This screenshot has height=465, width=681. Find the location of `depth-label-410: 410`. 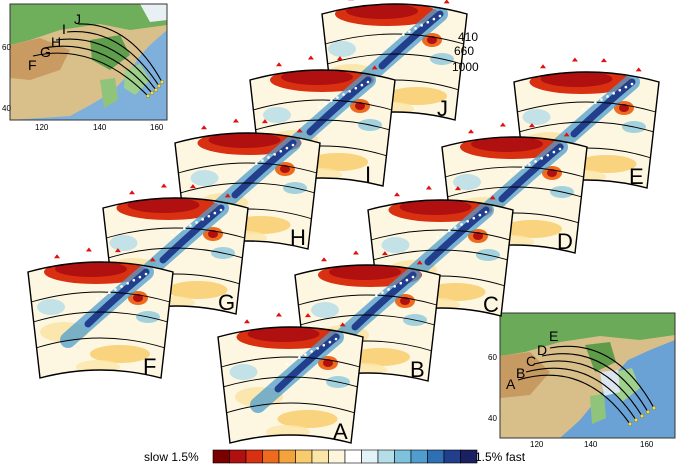

depth-label-410: 410 is located at coordinates (468, 37).